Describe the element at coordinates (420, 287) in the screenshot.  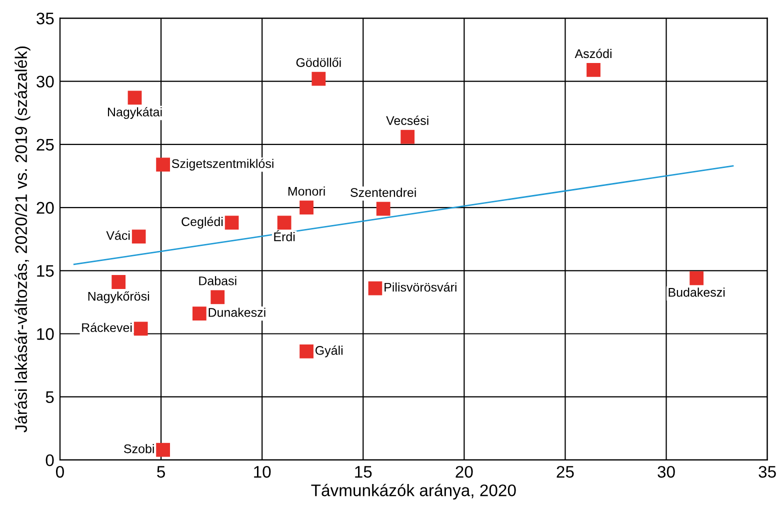
I see `annotation: Pilisvörösvári` at that location.